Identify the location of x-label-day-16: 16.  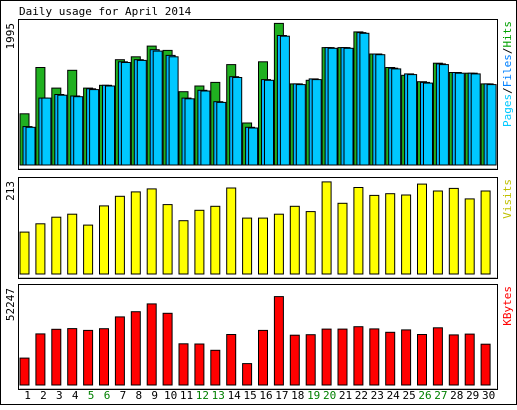
(265, 395).